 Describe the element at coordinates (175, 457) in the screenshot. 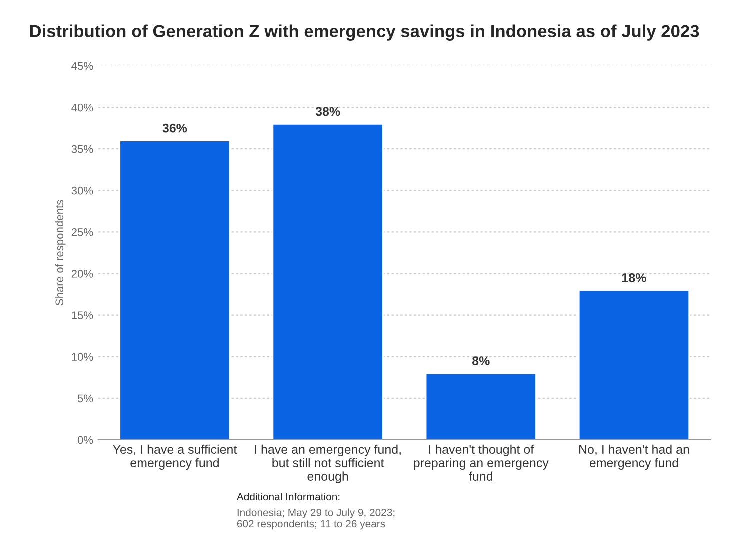

I see `x-tick-label: Yes, I have a sufficient emergency fund` at that location.